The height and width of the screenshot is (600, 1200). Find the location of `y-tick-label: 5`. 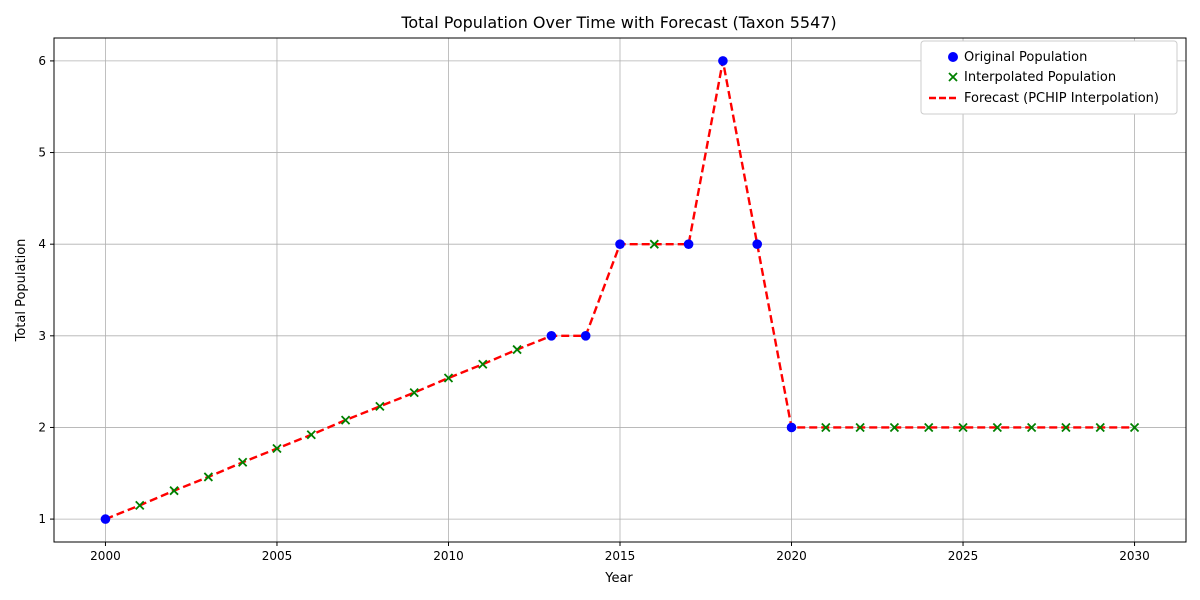

y-tick-label: 5 is located at coordinates (42, 153).